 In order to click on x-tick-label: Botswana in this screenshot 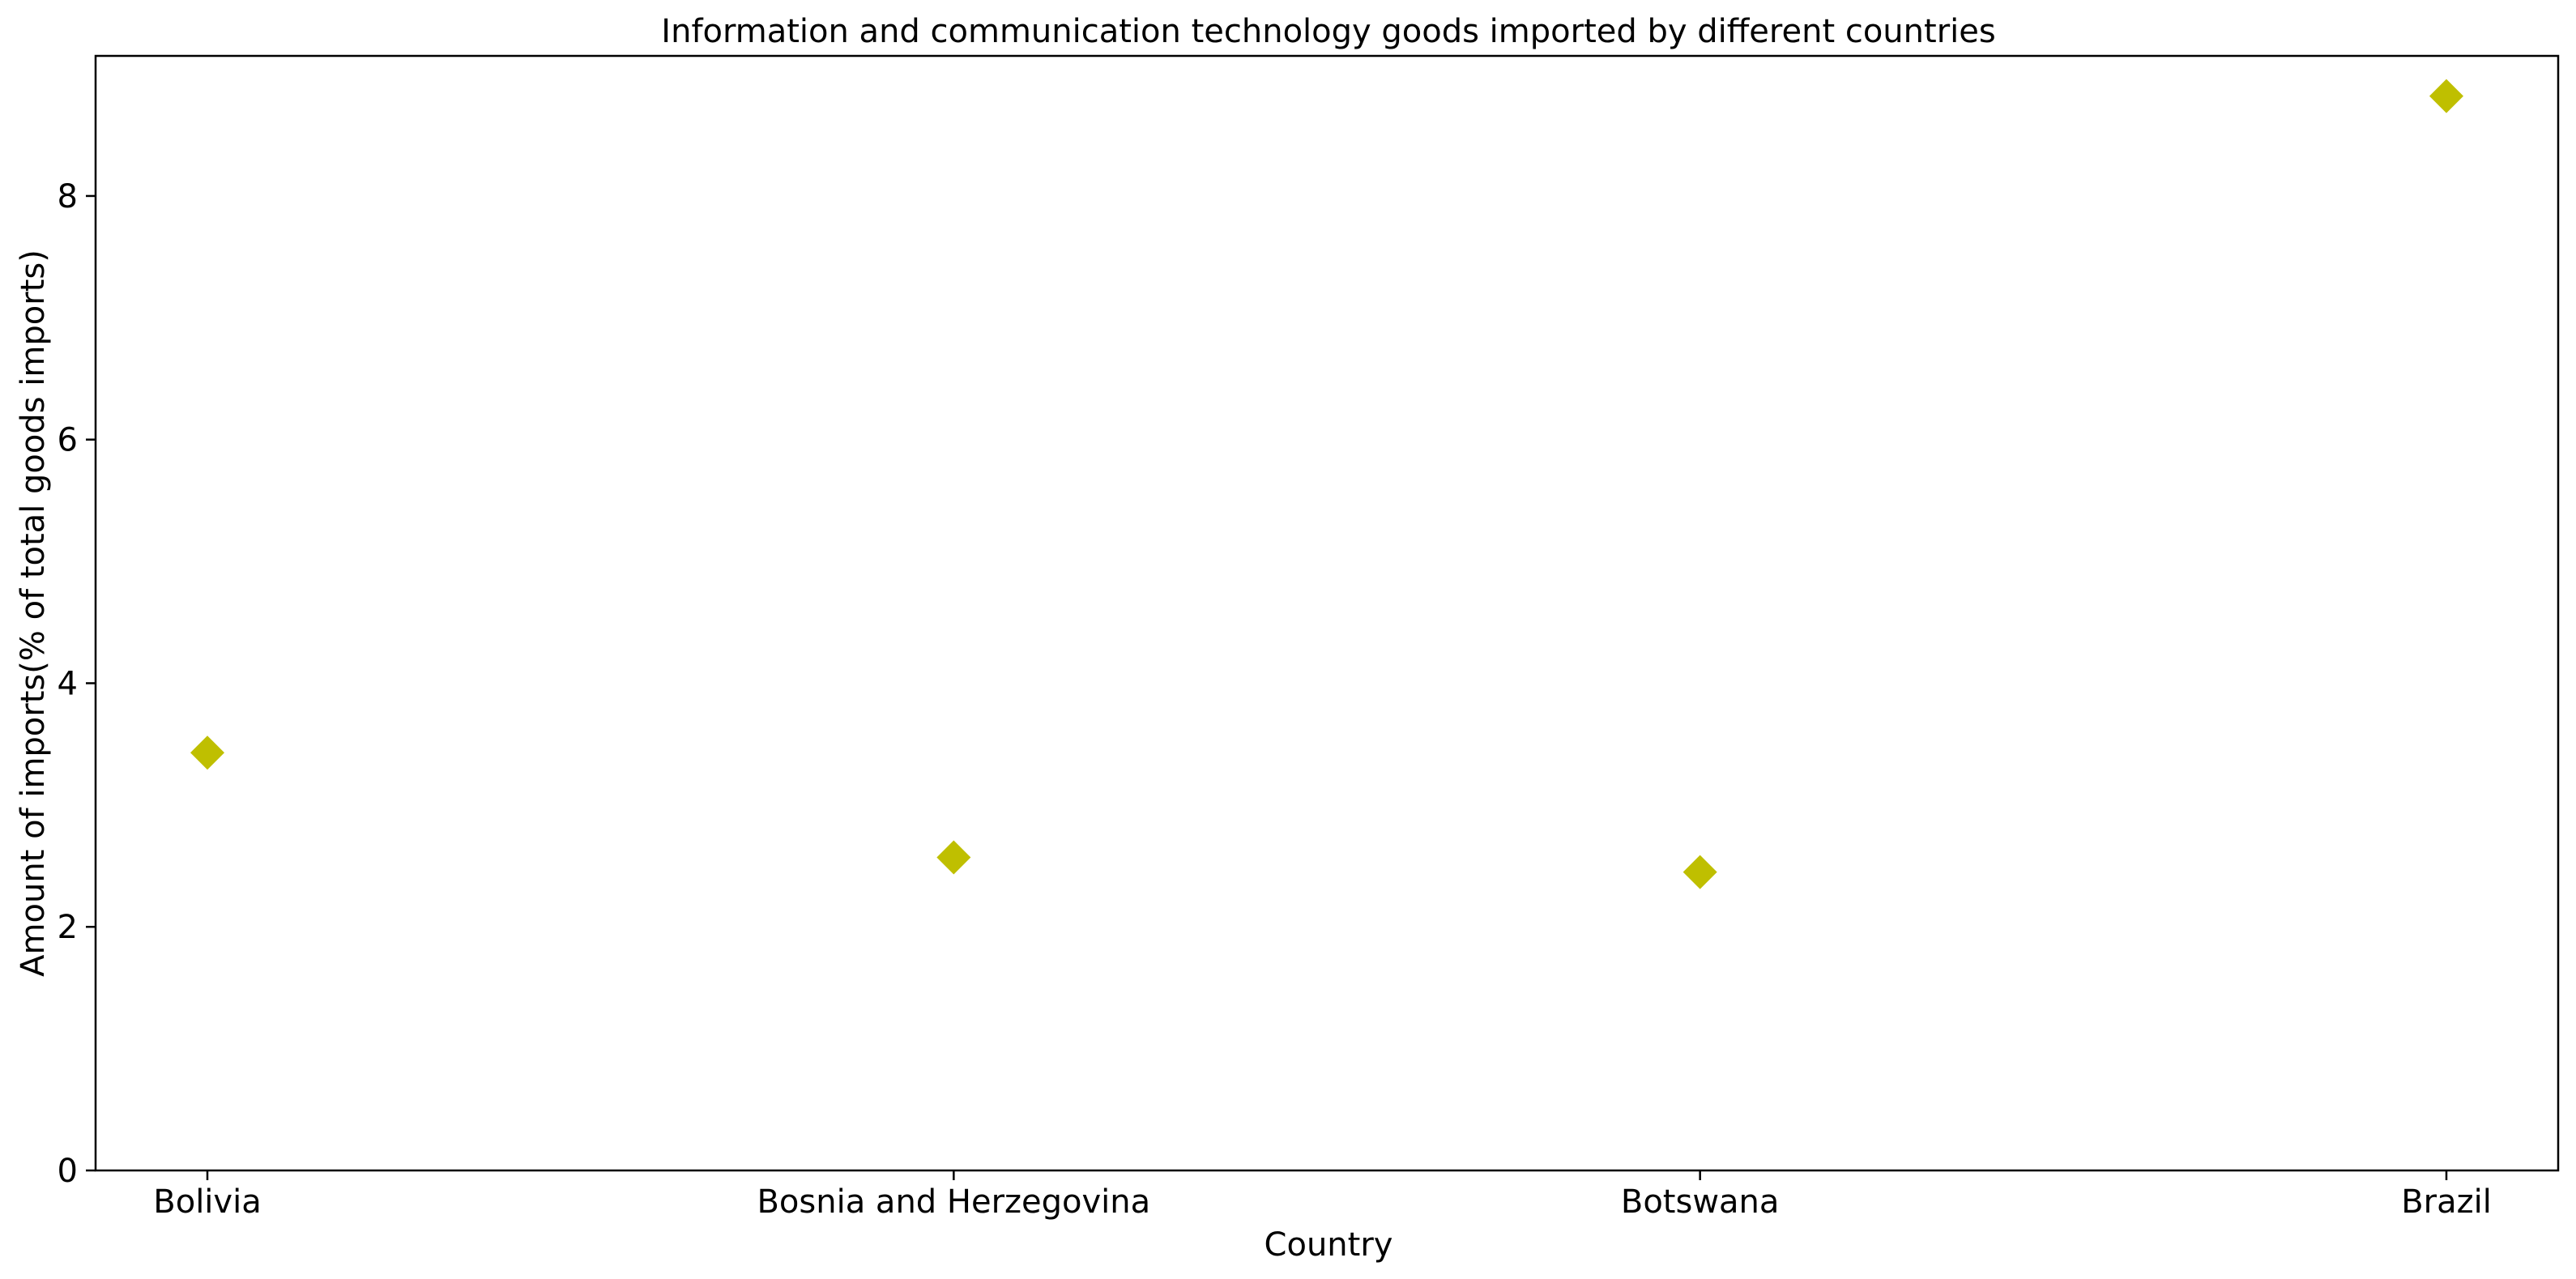, I will do `click(1700, 1202)`.